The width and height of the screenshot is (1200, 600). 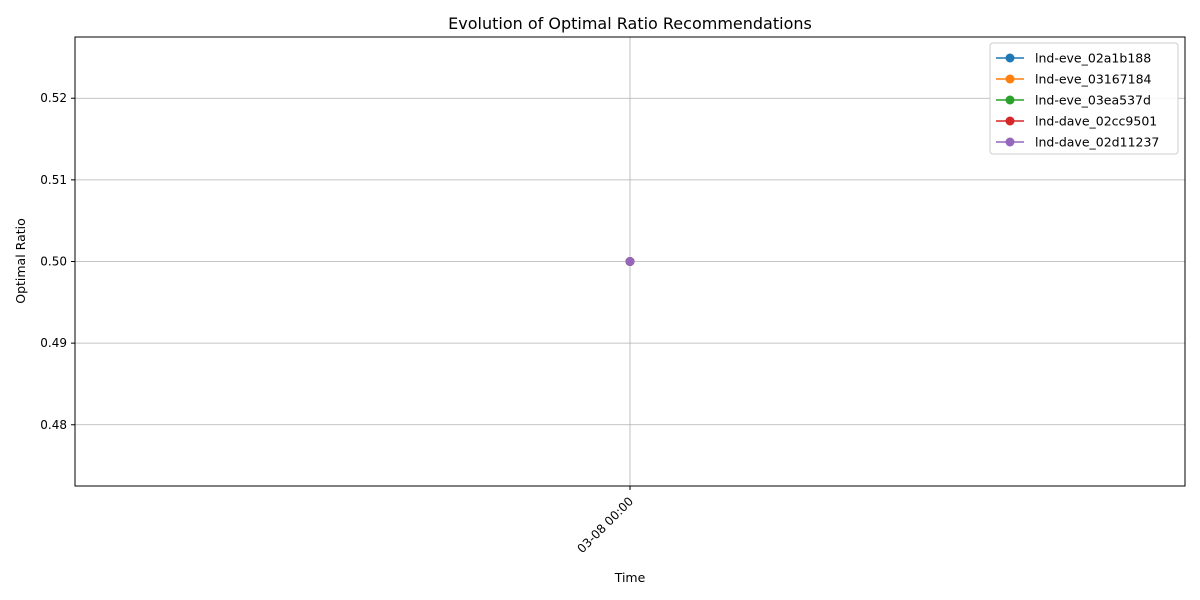 I want to click on legend-entry: lnd-eve_03ea537d, so click(x=1073, y=100).